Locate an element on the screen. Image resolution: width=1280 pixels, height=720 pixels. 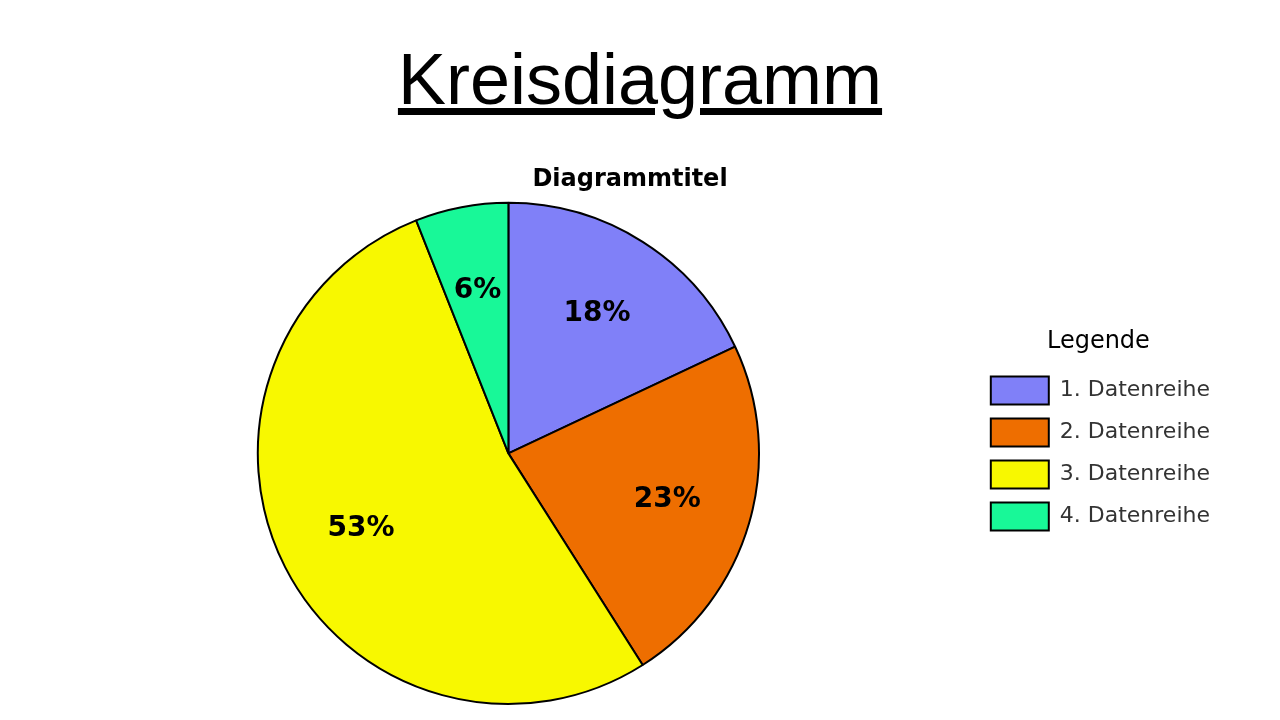
legend-label: 2. Datenreihe is located at coordinates (1135, 431).